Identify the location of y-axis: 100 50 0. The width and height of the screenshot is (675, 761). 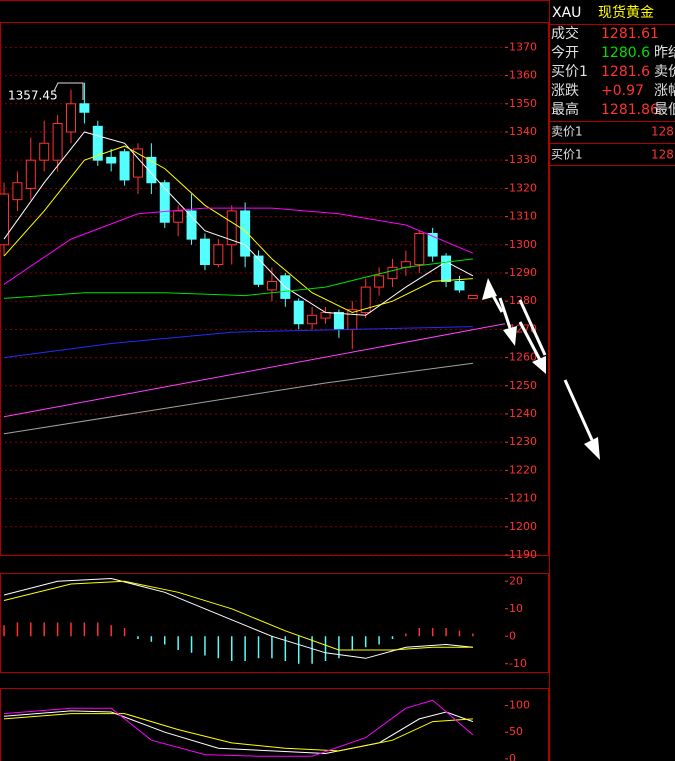
(517, 730).